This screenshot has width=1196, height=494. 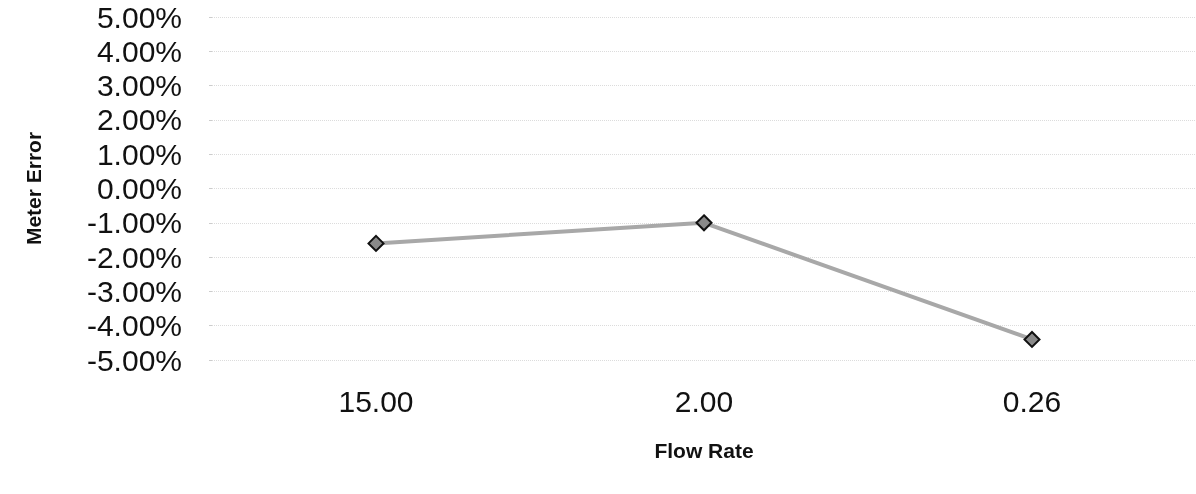 I want to click on y-tick-label: 1.00%, so click(x=139, y=154).